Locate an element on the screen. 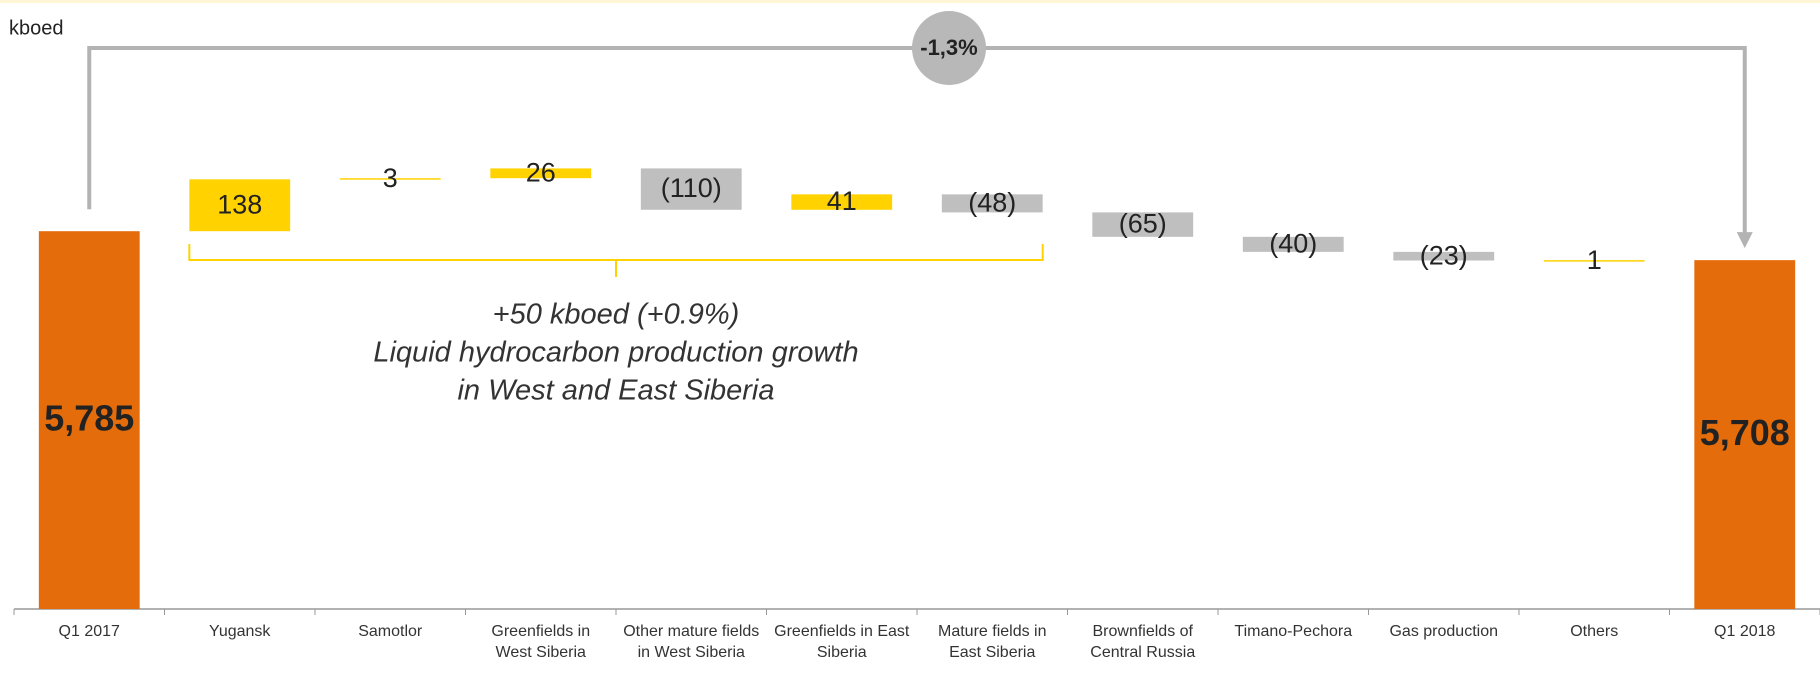  x-tick-label: Samotlor is located at coordinates (390, 631).